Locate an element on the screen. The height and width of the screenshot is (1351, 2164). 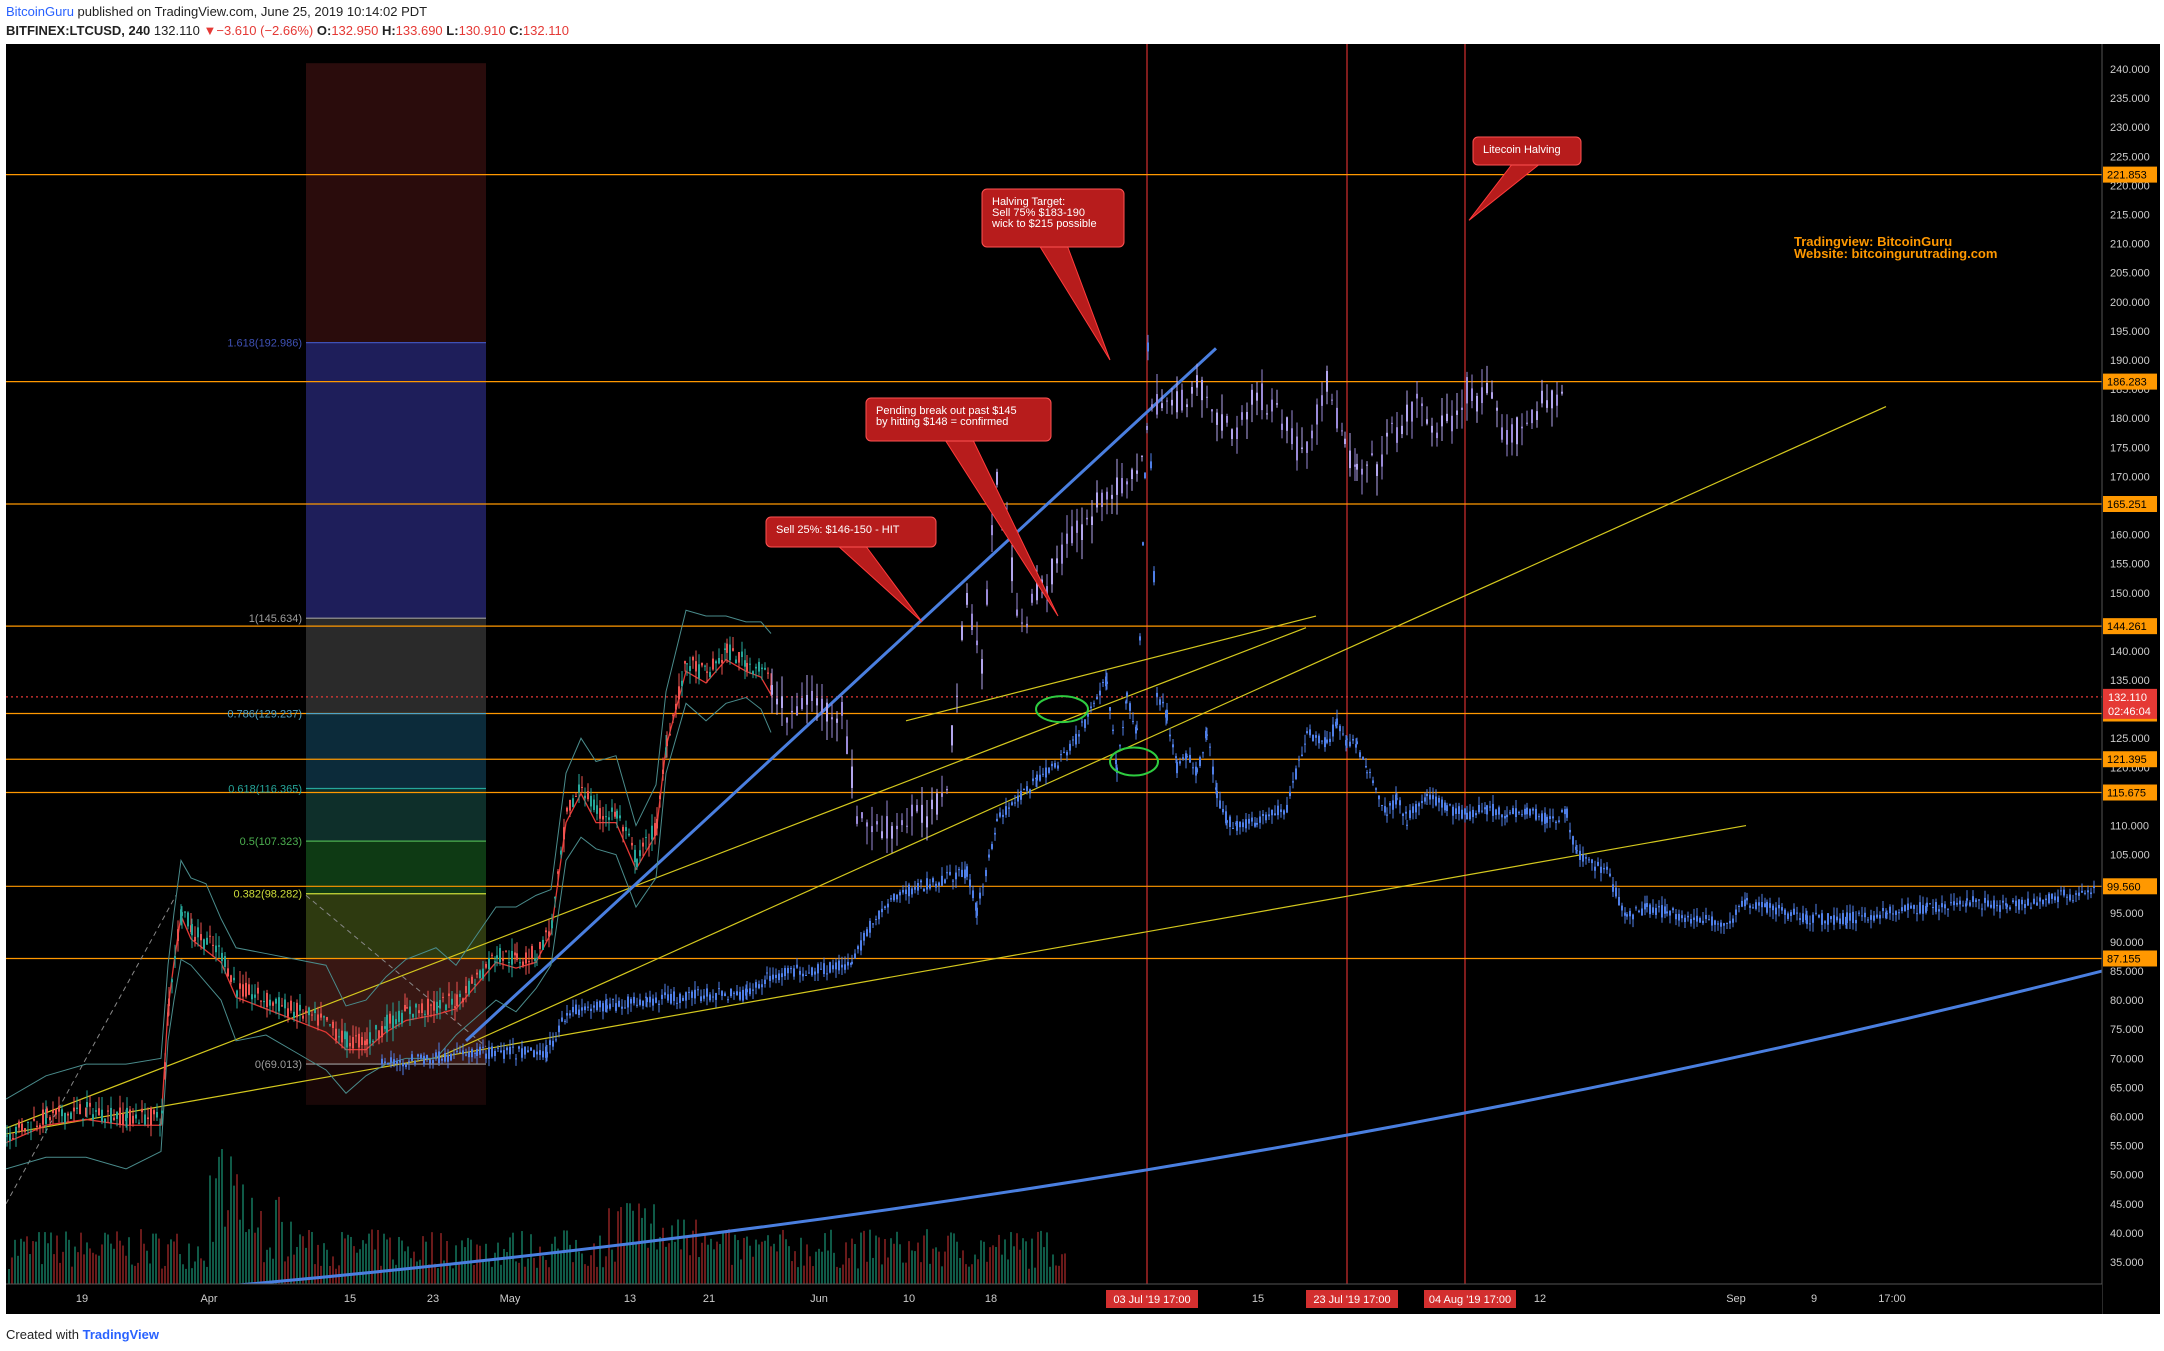
tradingview-logo: TradingView is located at coordinates (120, 1334).